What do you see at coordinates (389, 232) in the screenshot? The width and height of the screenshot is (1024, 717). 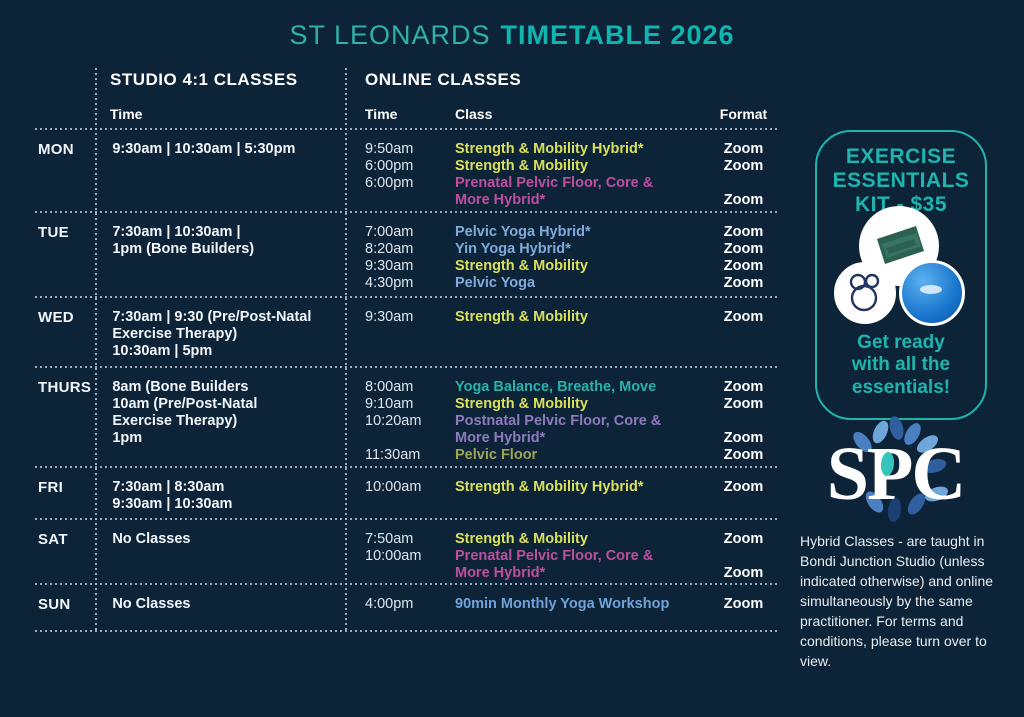 I see `online-time: 7:00am` at bounding box center [389, 232].